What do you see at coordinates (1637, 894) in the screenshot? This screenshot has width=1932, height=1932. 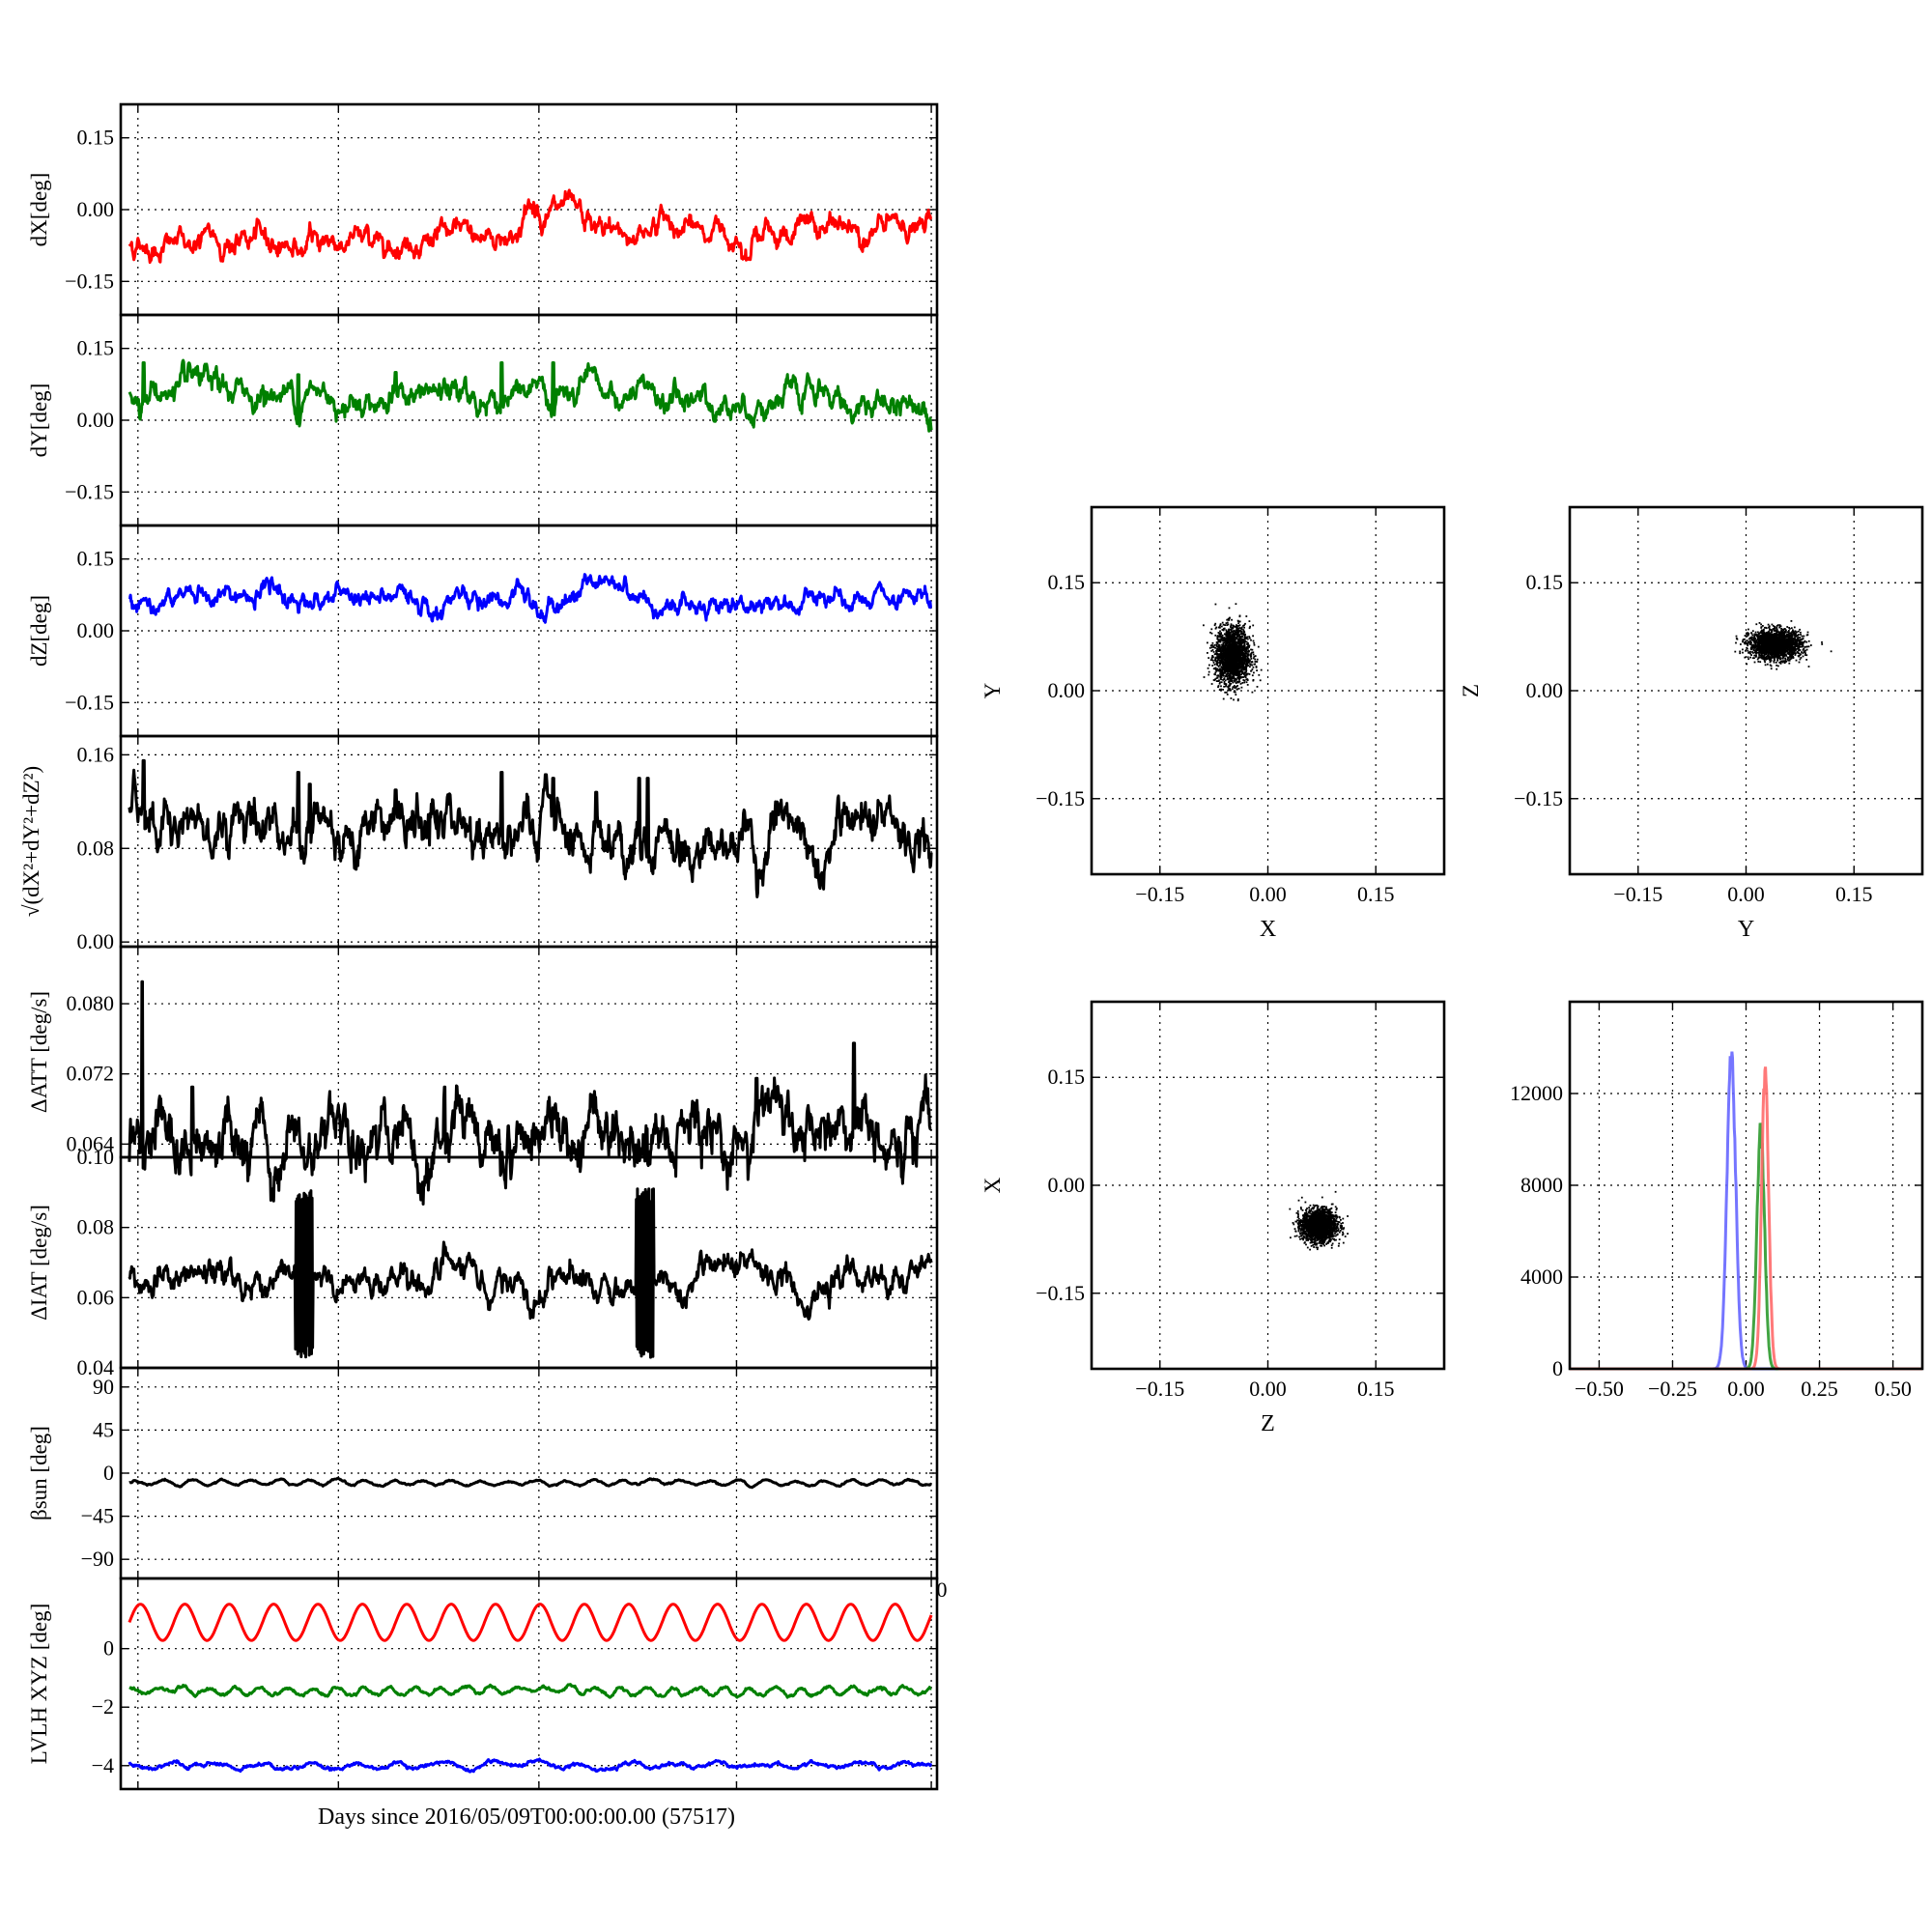 I see `x-tick-label: −0.15` at bounding box center [1637, 894].